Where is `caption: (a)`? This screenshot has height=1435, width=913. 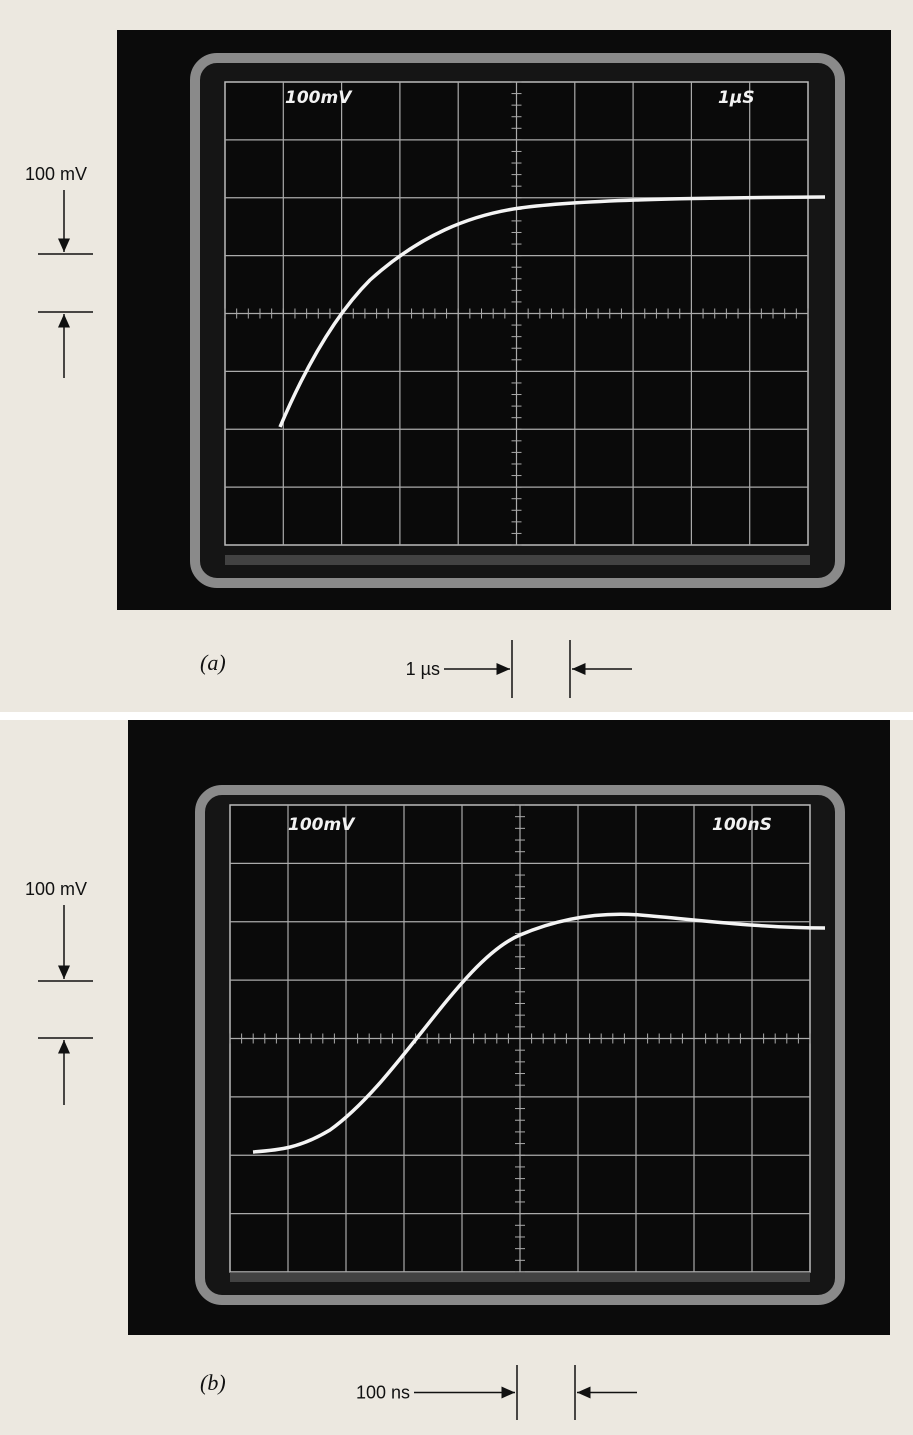 caption: (a) is located at coordinates (213, 662).